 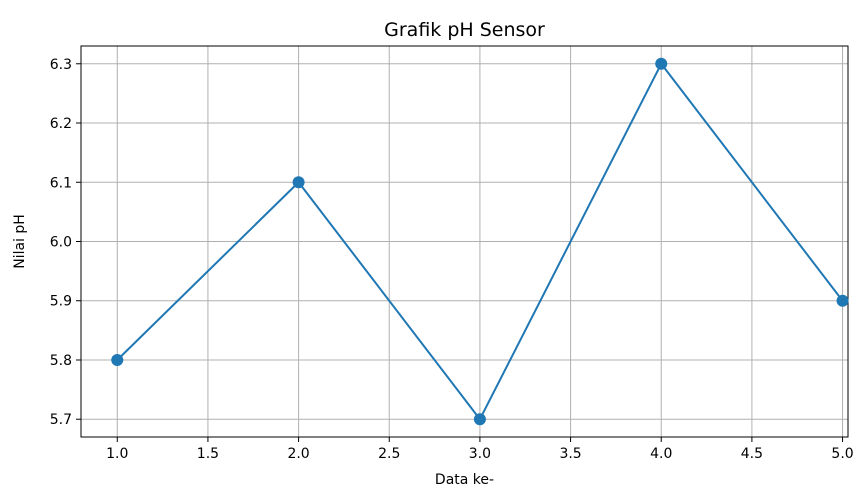 I want to click on y-tick-label: 5.8, so click(x=61, y=361).